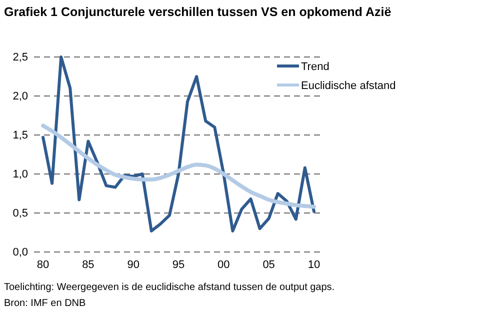  What do you see at coordinates (268, 264) in the screenshot?
I see `x-tick-label: 05` at bounding box center [268, 264].